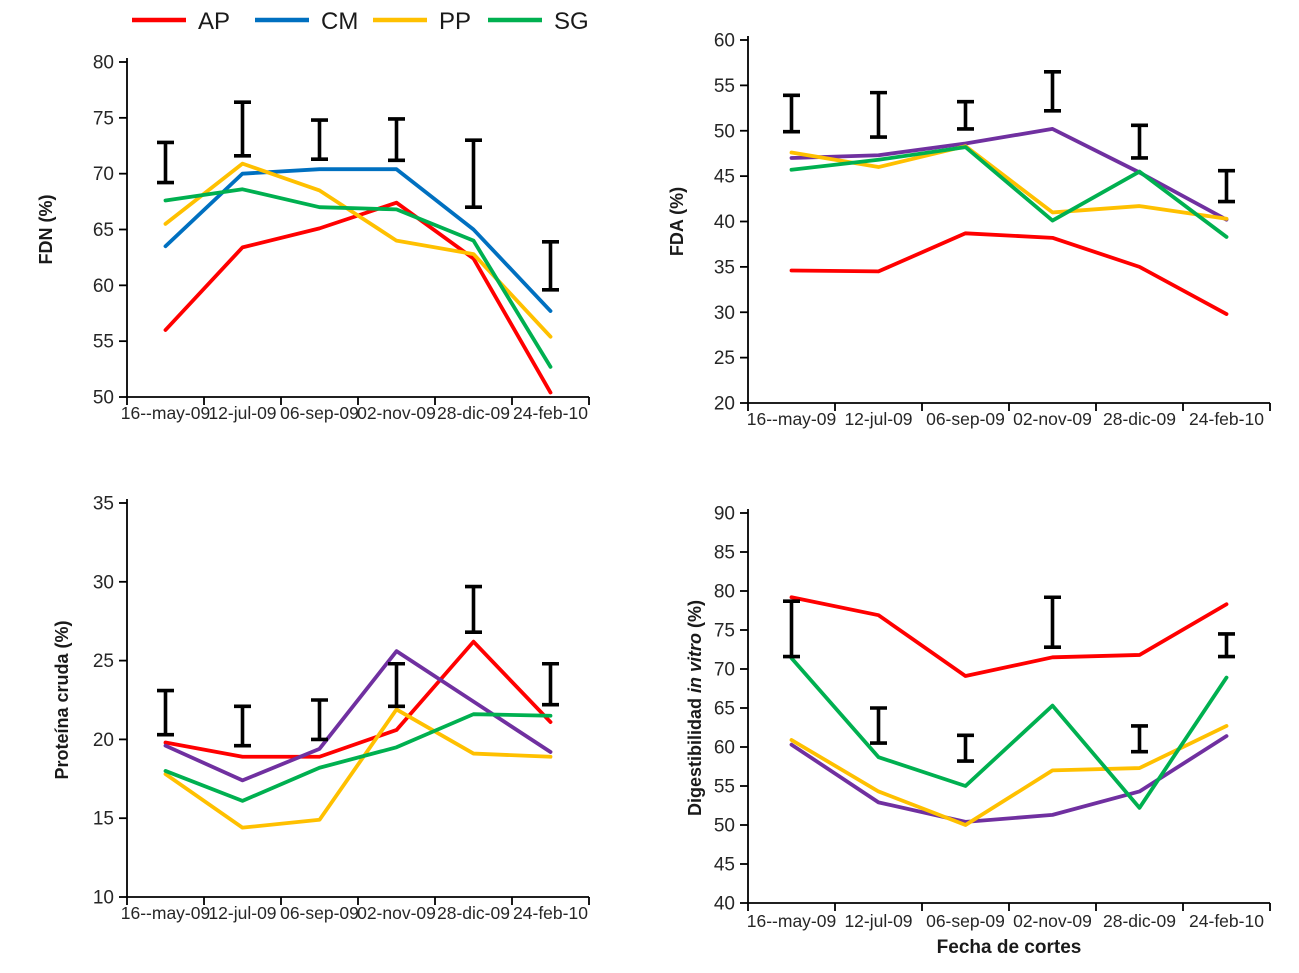 This screenshot has height=973, width=1299. Describe the element at coordinates (103, 740) in the screenshot. I see `y-tick-label: 20` at that location.